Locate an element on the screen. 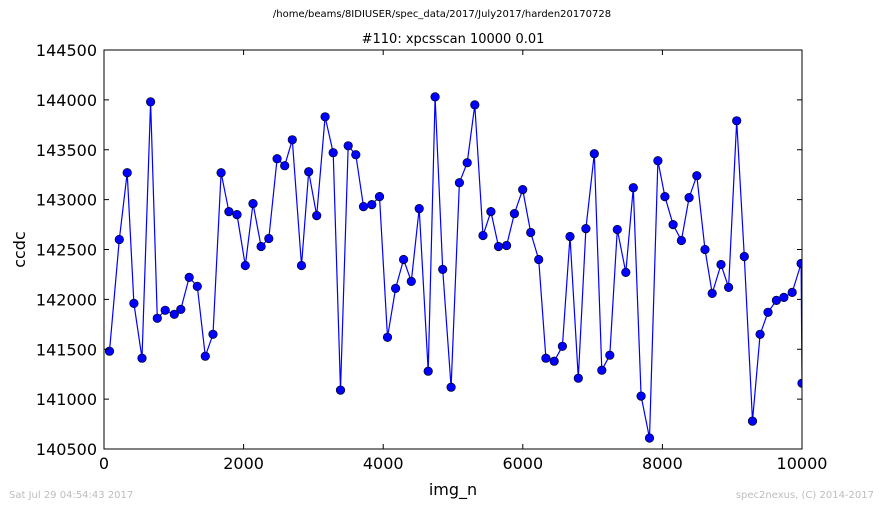 The width and height of the screenshot is (884, 509). y-tick-label: 141000 is located at coordinates (66, 399).